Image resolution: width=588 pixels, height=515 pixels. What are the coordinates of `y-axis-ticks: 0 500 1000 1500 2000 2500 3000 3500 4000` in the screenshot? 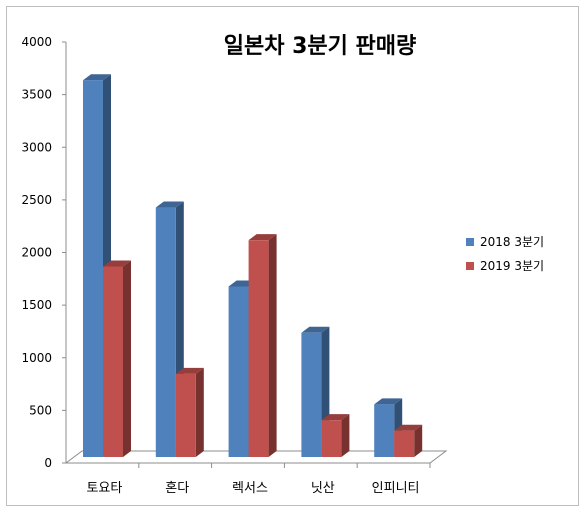 It's located at (43, 252).